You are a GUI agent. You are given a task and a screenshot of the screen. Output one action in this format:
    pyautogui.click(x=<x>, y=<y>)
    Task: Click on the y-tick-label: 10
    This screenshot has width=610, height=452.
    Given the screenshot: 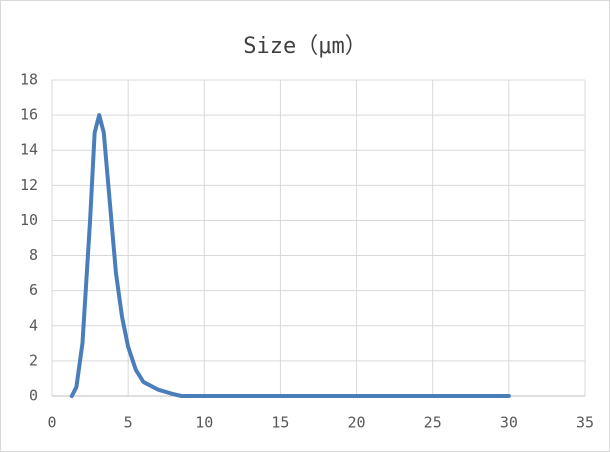 What is the action you would take?
    pyautogui.click(x=29, y=220)
    